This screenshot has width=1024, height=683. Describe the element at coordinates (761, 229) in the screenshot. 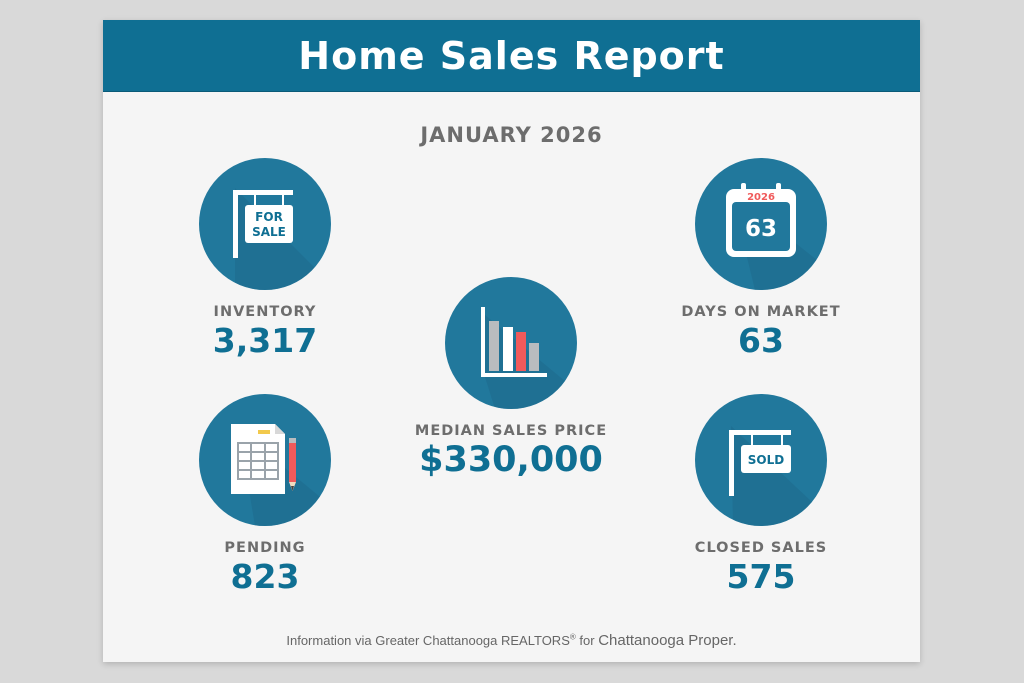

I see `calendar-day: 63` at that location.